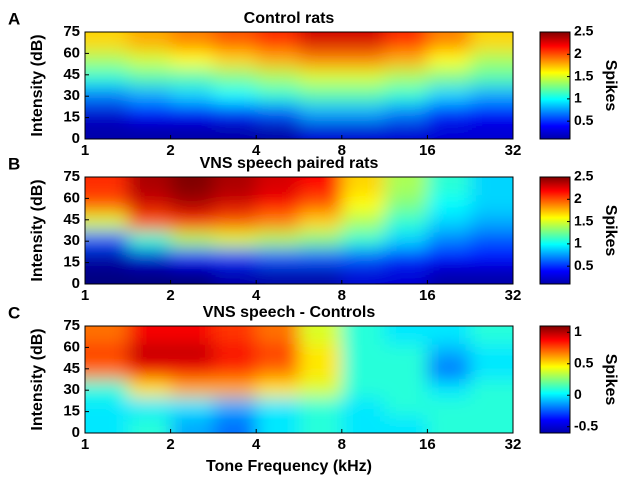 Image resolution: width=624 pixels, height=492 pixels. I want to click on panel-label: A, so click(14, 18).